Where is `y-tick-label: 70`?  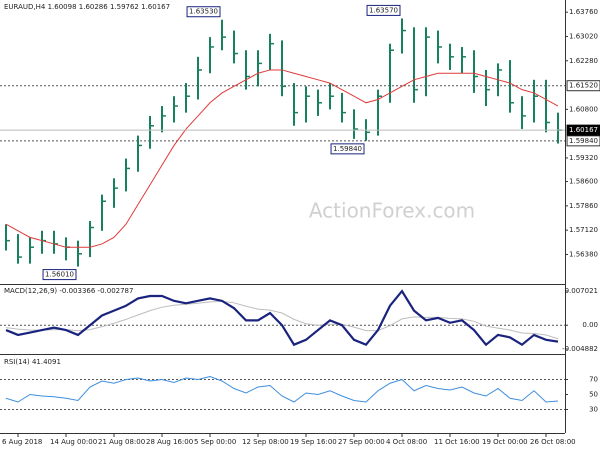 y-tick-label: 70 is located at coordinates (593, 380).